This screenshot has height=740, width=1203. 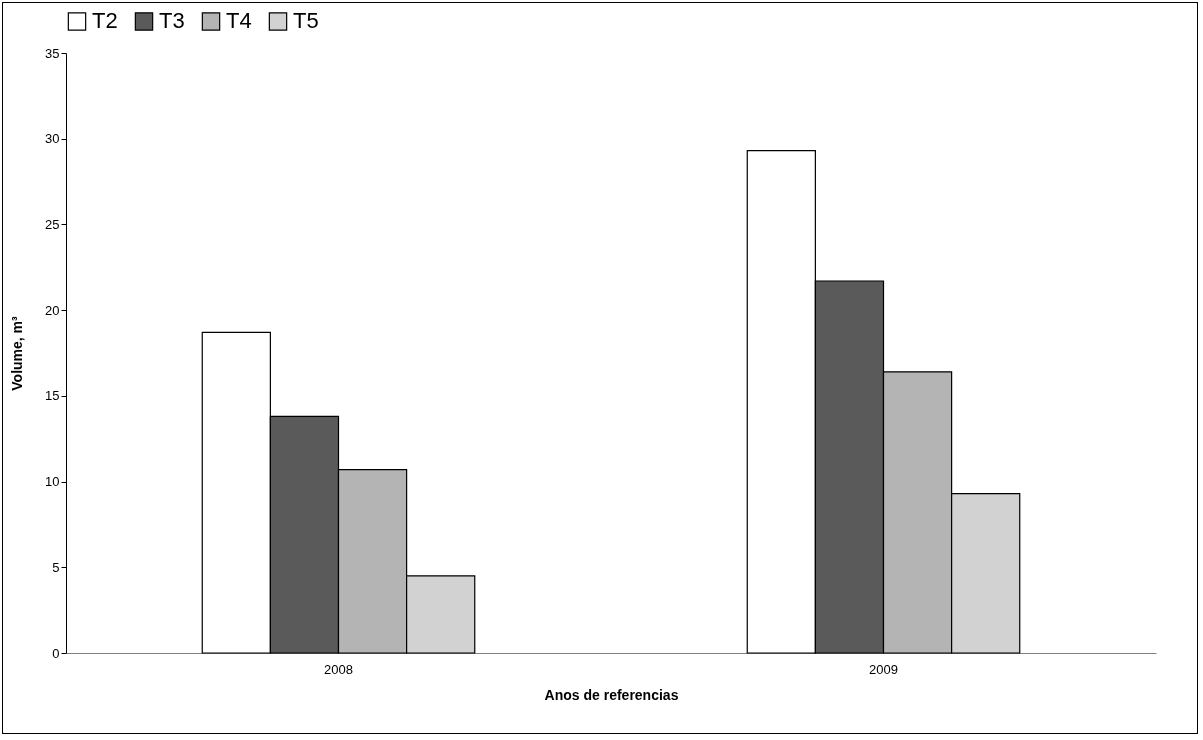 What do you see at coordinates (52, 53) in the screenshot?
I see `y-tick-label: 35` at bounding box center [52, 53].